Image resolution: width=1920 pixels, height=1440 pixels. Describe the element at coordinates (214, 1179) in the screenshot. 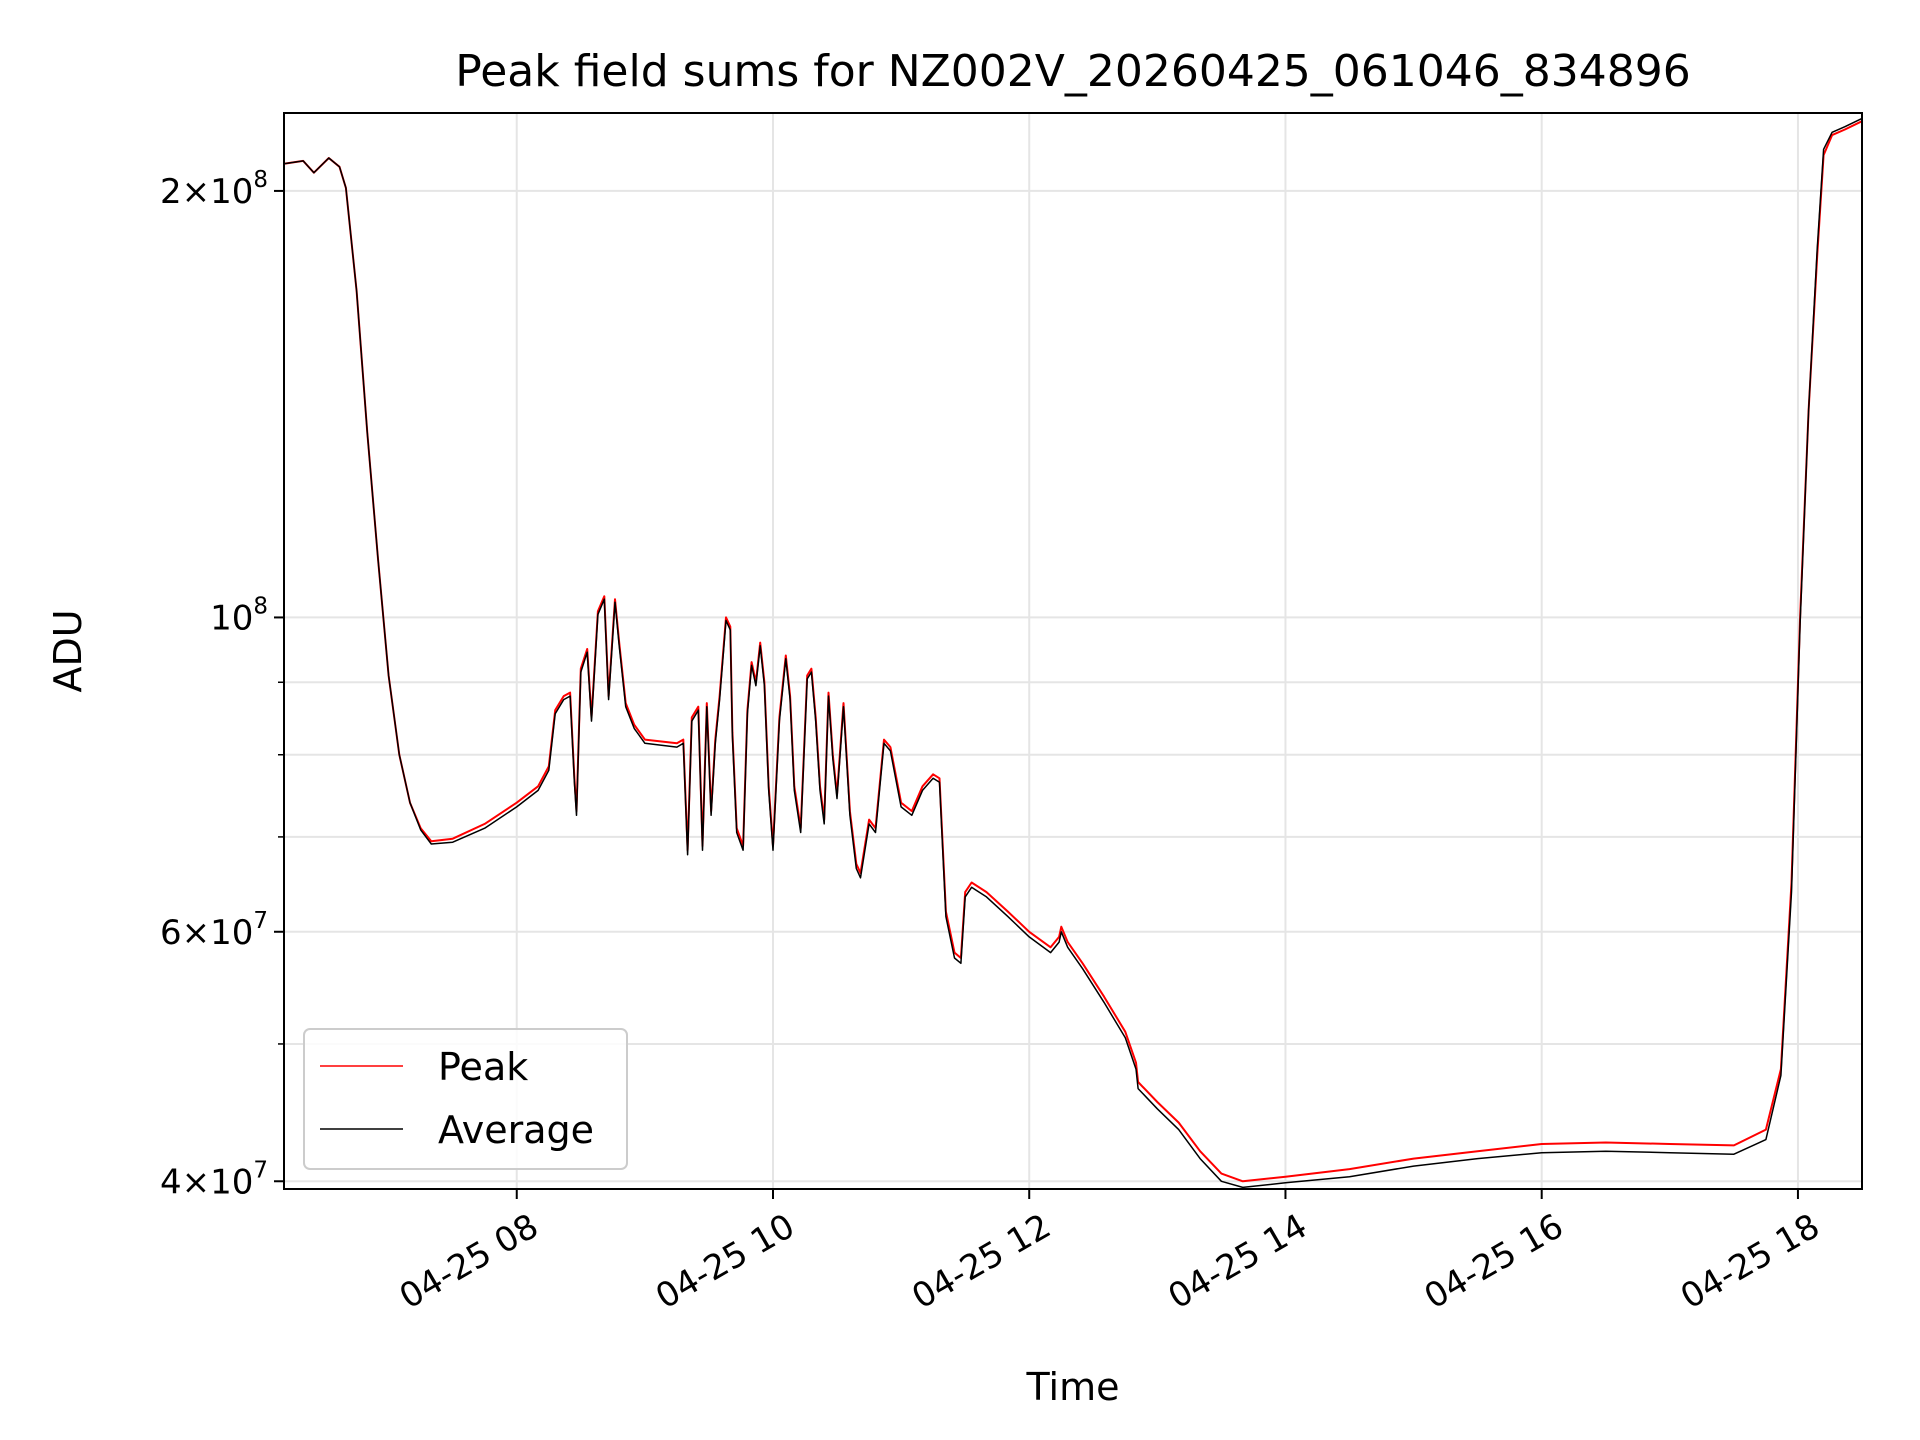

I see `y-tick-label: 4×107` at that location.